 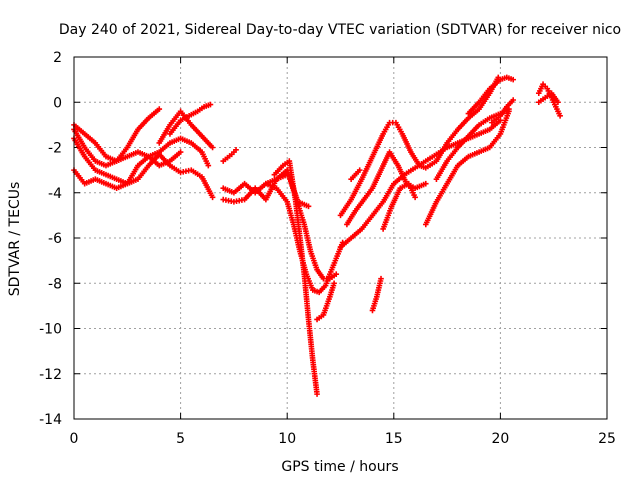 I want to click on series-track-n, so click(x=420, y=183).